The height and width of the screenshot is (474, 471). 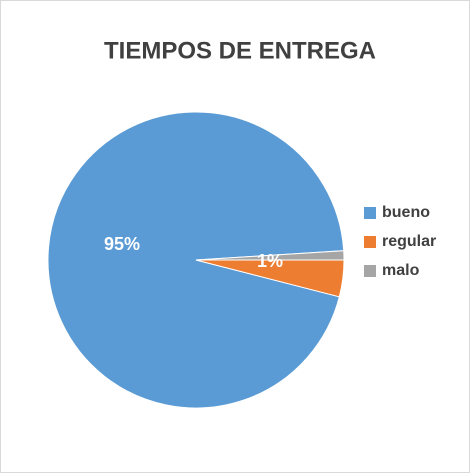 What do you see at coordinates (409, 241) in the screenshot?
I see `legend-label: regular` at bounding box center [409, 241].